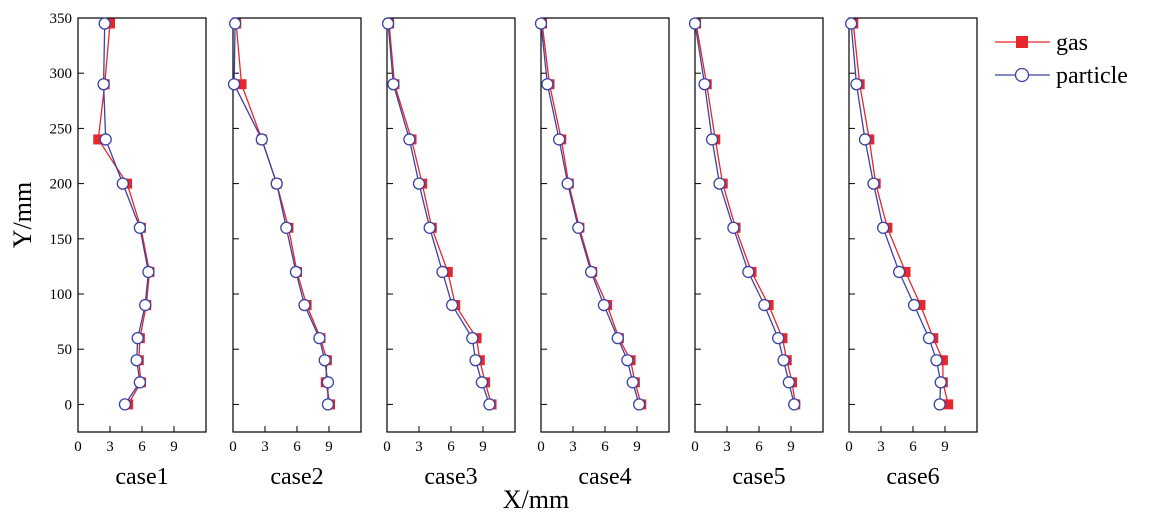  I want to click on panel-label: case3, so click(450, 477).